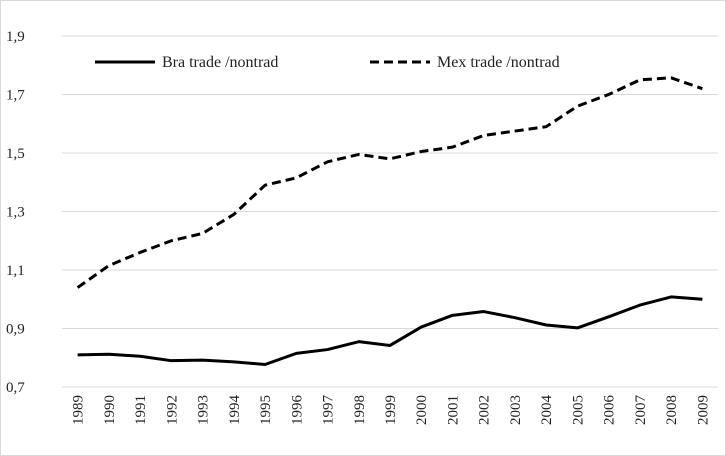 This screenshot has height=456, width=726. I want to click on y-tick-label: 1,9, so click(15, 37).